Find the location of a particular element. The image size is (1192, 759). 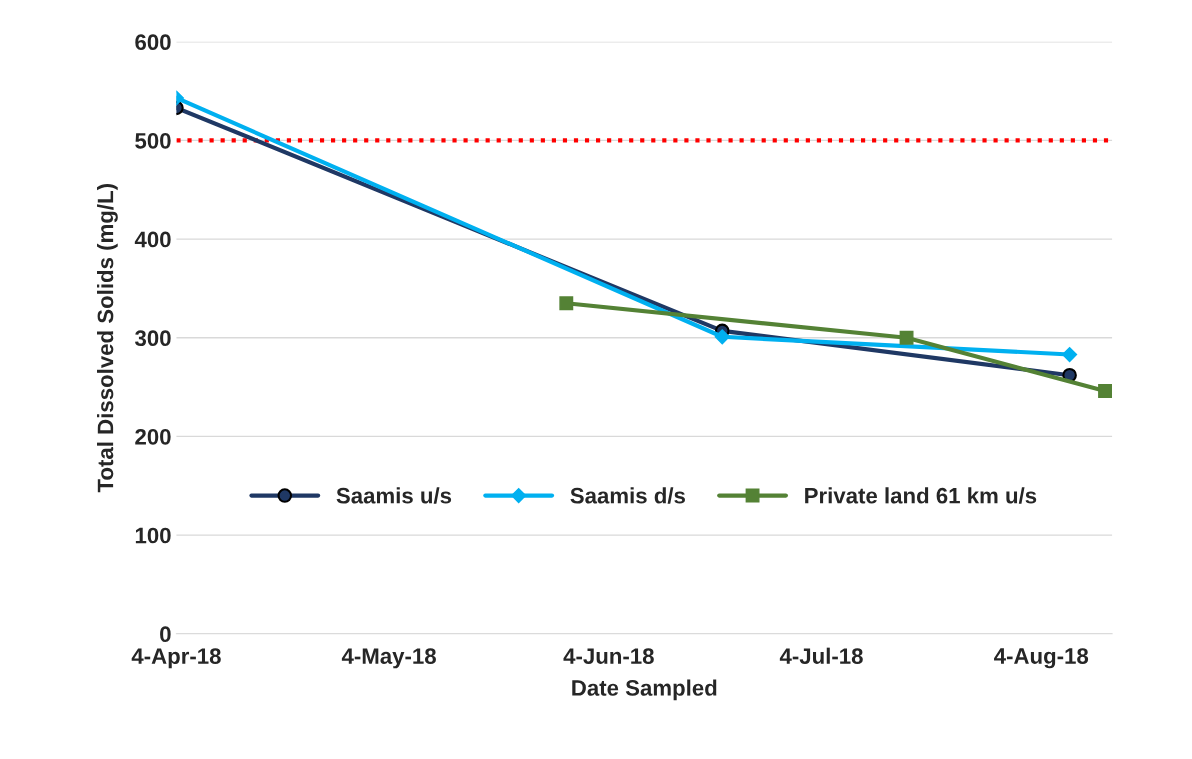

y-tick-label: 600 is located at coordinates (153, 42).